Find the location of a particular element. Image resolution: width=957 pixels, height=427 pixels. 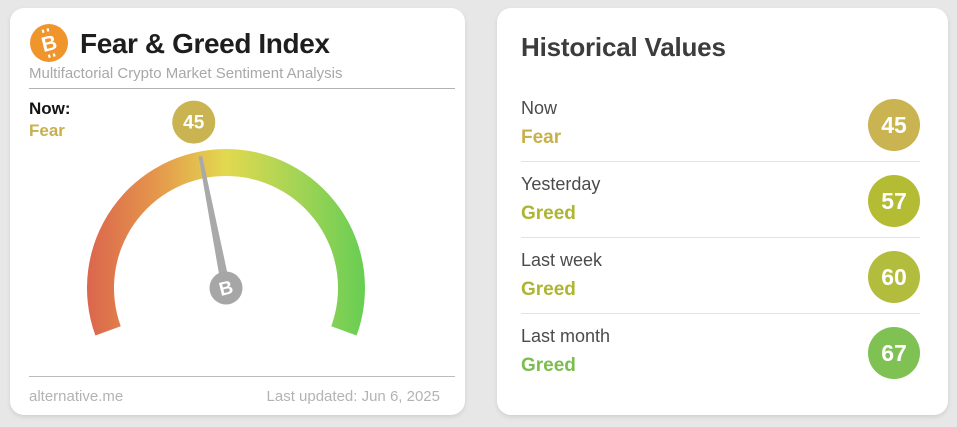

history-row-last-week: Last week Greed 60 is located at coordinates (720, 276).